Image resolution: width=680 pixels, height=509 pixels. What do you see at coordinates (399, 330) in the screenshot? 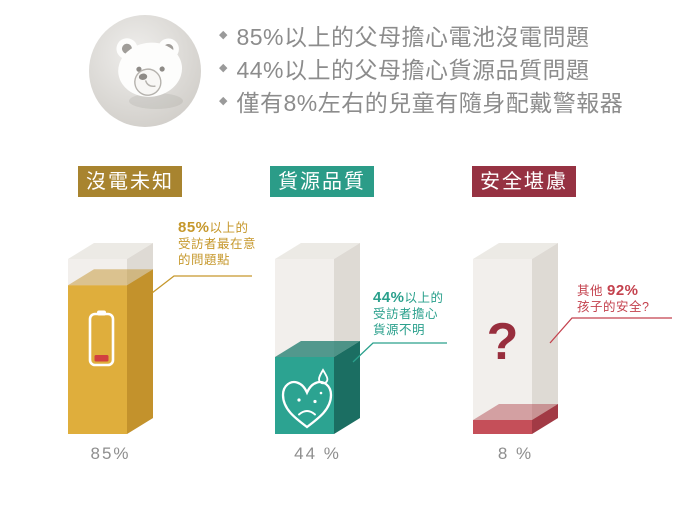
I see `annotation-line: 貨源不明` at bounding box center [399, 330].